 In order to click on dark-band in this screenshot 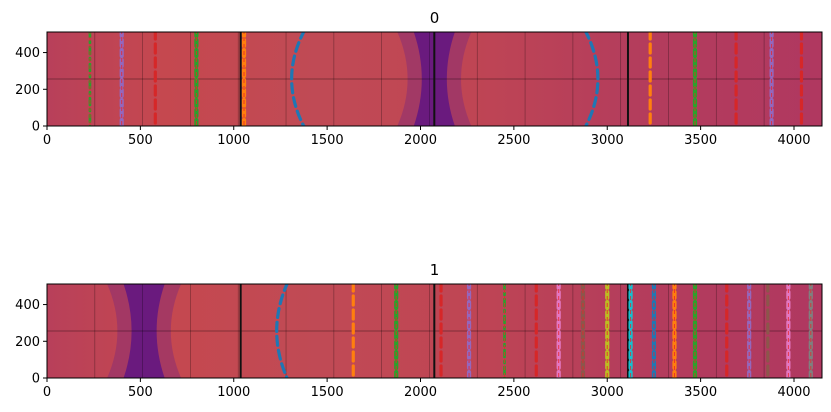, I will do `click(144, 331)`.